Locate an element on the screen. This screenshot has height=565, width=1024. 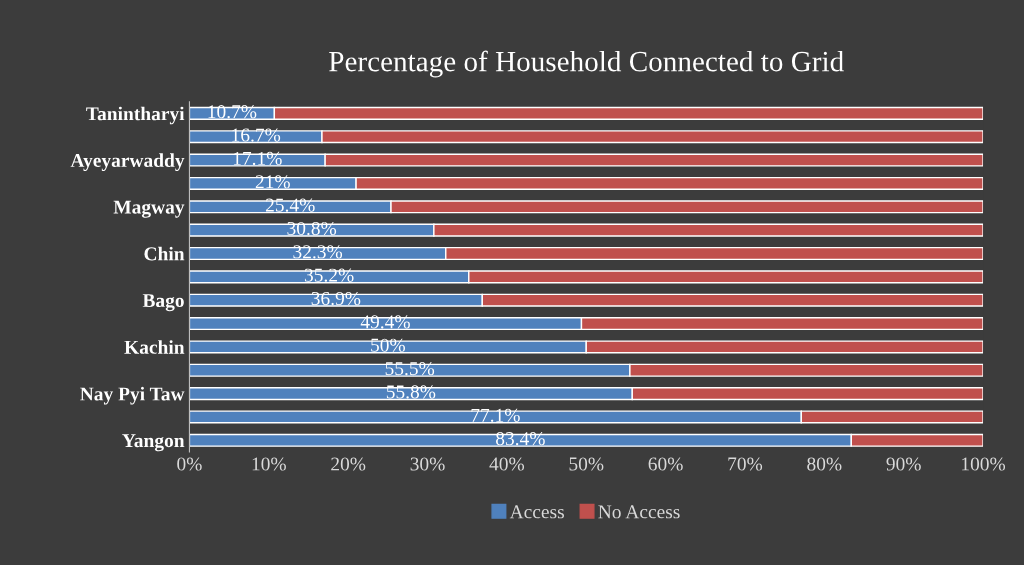
x-tick-label: 30% is located at coordinates (427, 464).